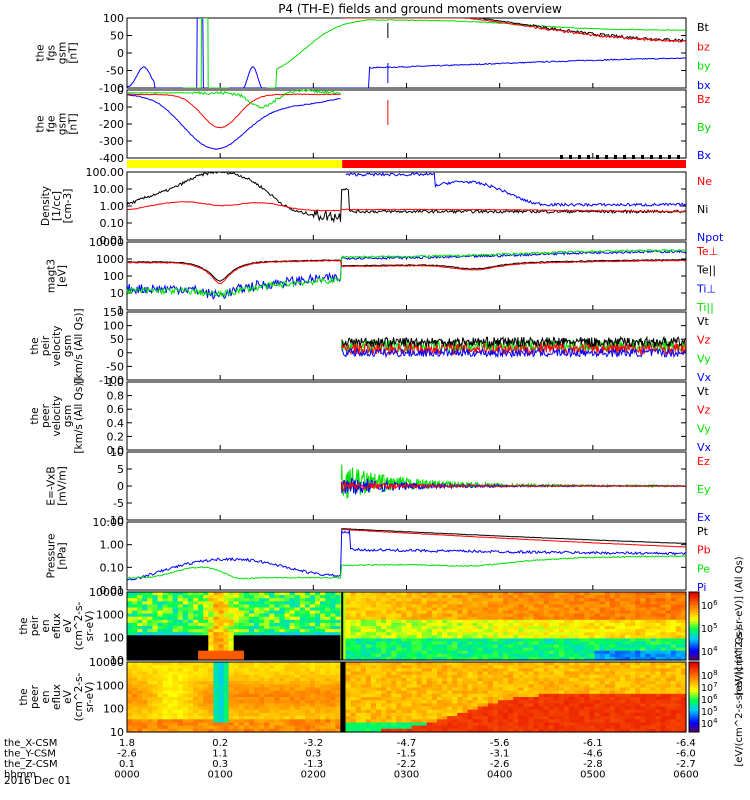 Image resolution: width=750 pixels, height=800 pixels. Describe the element at coordinates (513, 481) in the screenshot. I see `ey-trace` at that location.